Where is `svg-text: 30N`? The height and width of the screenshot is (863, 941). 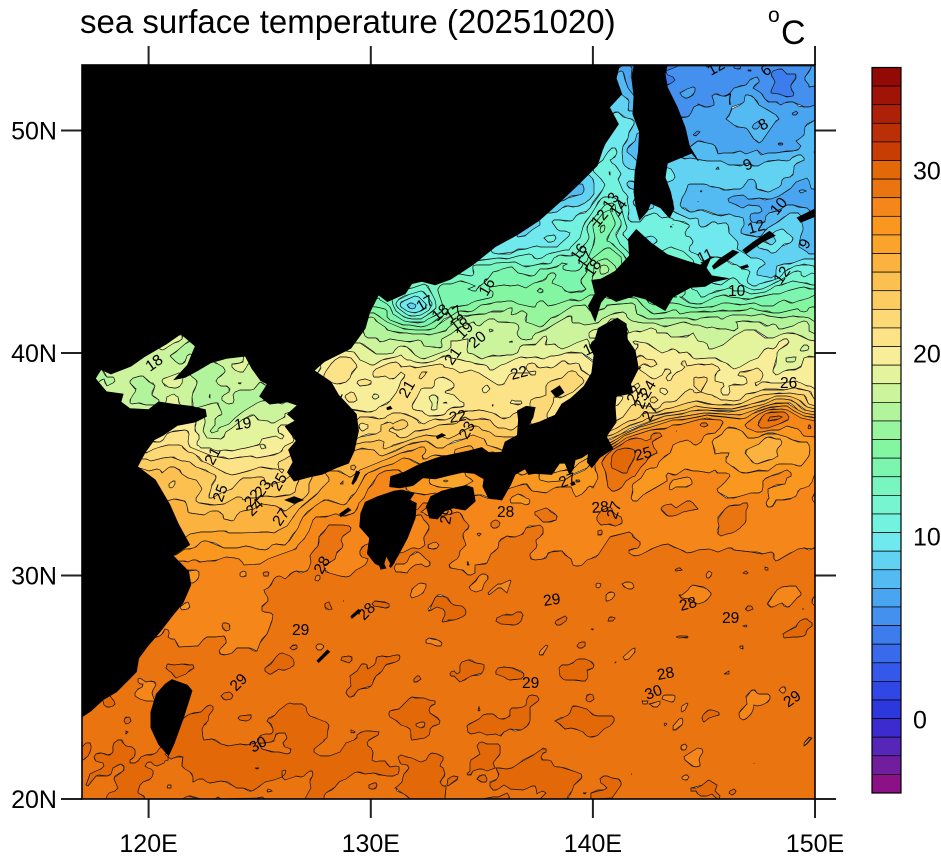 svg-text: 30N is located at coordinates (34, 577).